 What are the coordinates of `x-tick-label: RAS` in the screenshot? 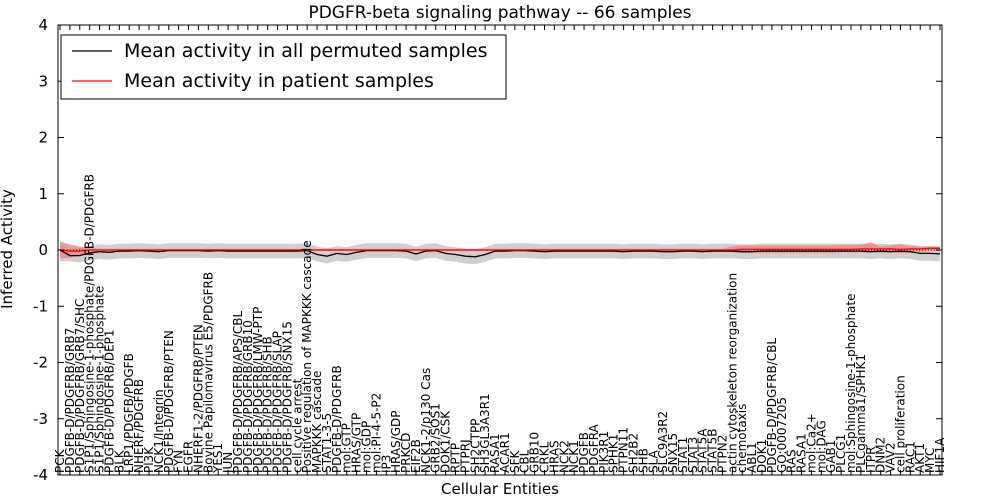 It's located at (792, 461).